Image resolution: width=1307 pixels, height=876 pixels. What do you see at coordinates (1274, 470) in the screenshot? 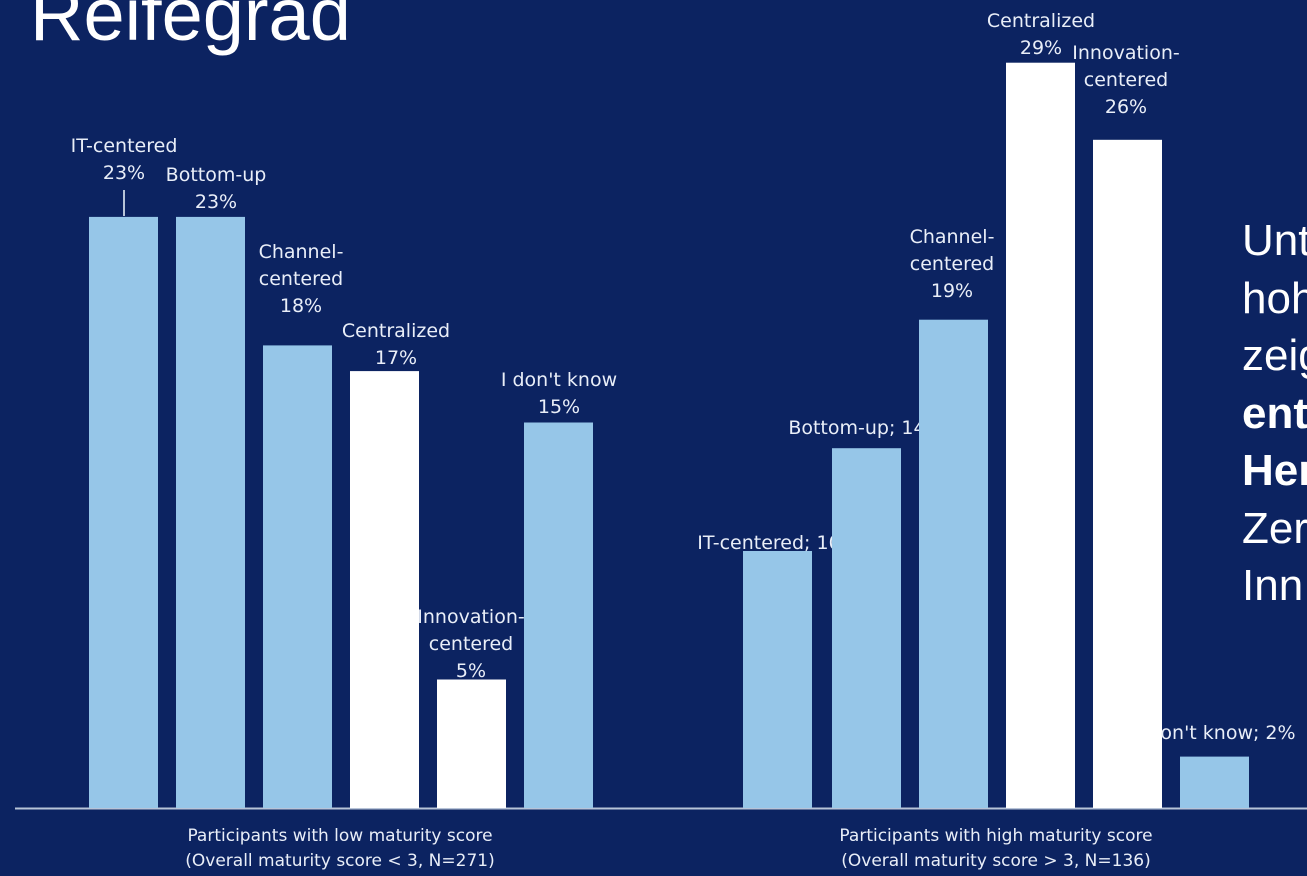
I see `side-text-line-5: Her` at bounding box center [1274, 470].